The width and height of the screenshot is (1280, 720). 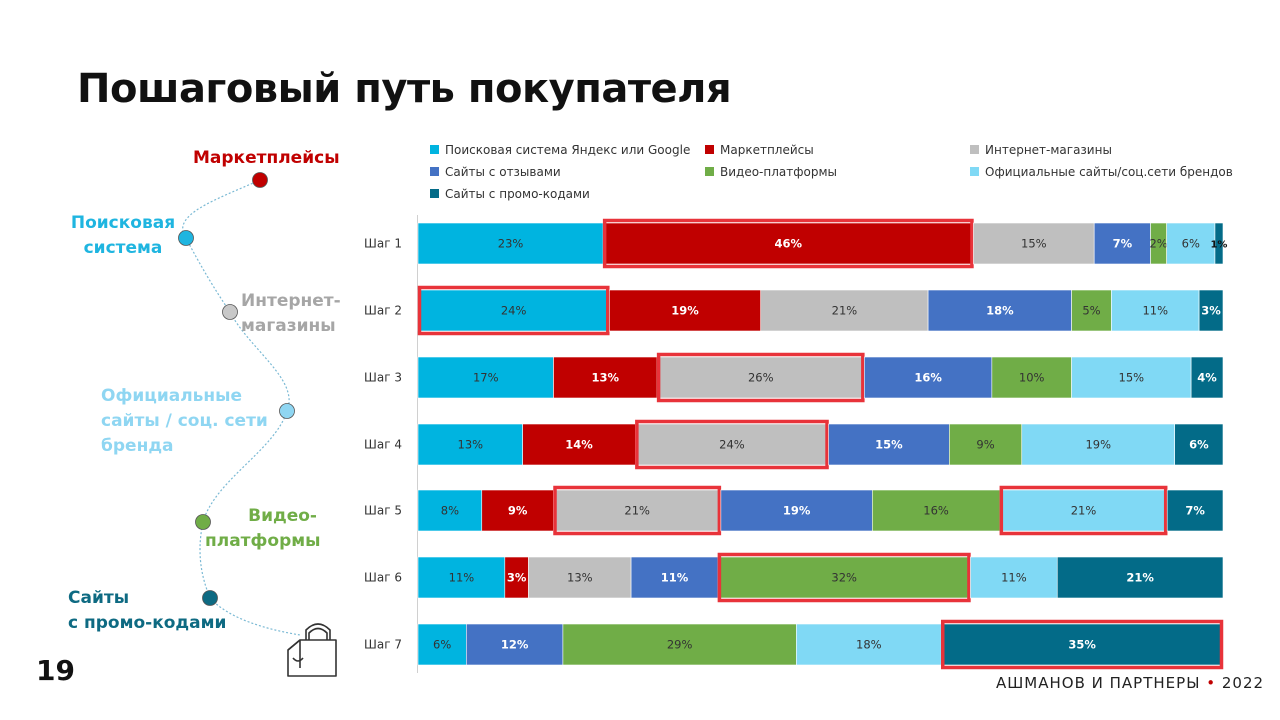 What do you see at coordinates (1218, 245) in the screenshot?
I see `data-label: 1%` at bounding box center [1218, 245].